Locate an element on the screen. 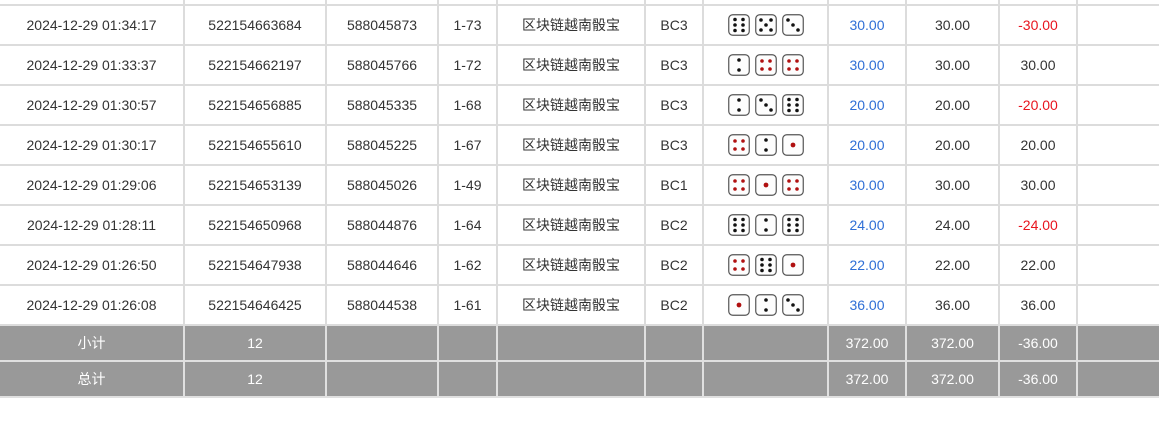 Image resolution: width=1159 pixels, height=434 pixels. subtotal-valid: 372.00 is located at coordinates (952, 343).